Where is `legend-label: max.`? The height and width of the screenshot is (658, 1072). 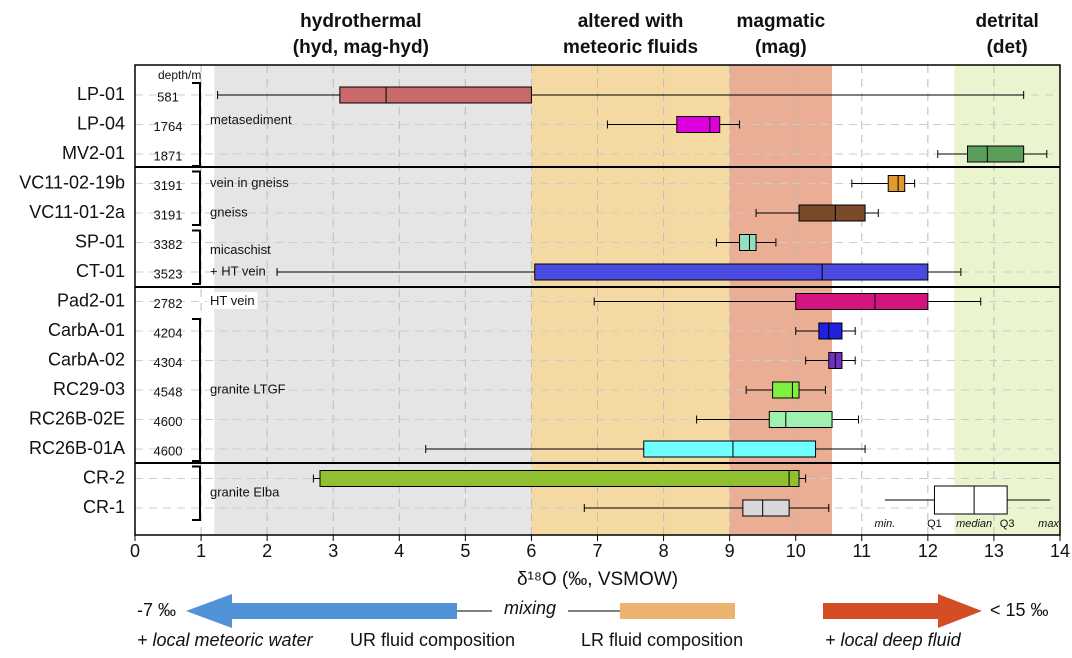 legend-label: max. is located at coordinates (1050, 524).